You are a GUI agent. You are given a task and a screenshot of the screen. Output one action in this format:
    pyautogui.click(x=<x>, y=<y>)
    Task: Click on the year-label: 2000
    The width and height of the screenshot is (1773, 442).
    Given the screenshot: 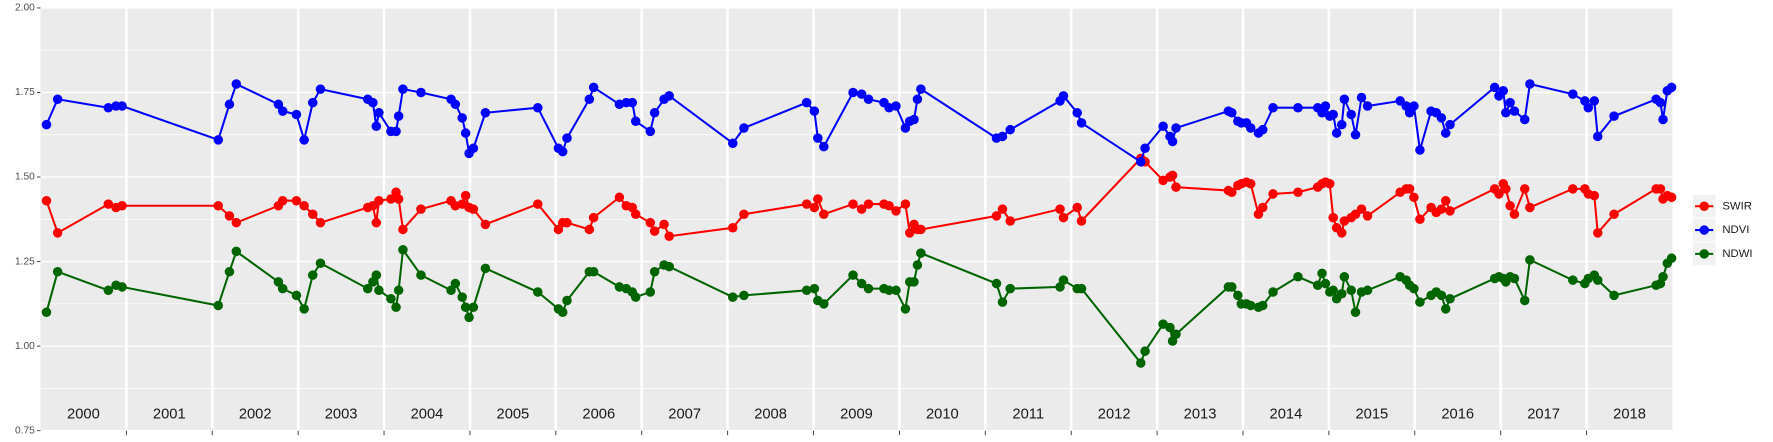 What is the action you would take?
    pyautogui.click(x=83, y=415)
    